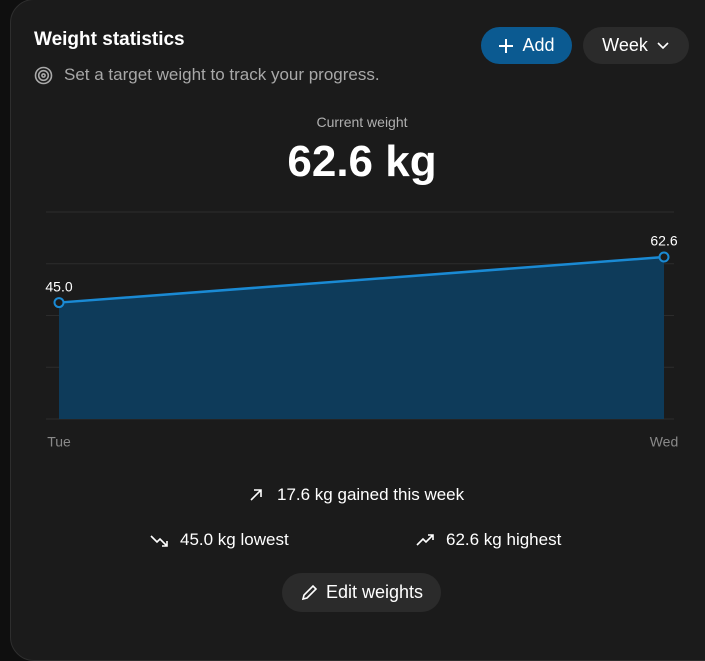  Describe the element at coordinates (58, 286) in the screenshot. I see `value-label: 45.0` at that location.